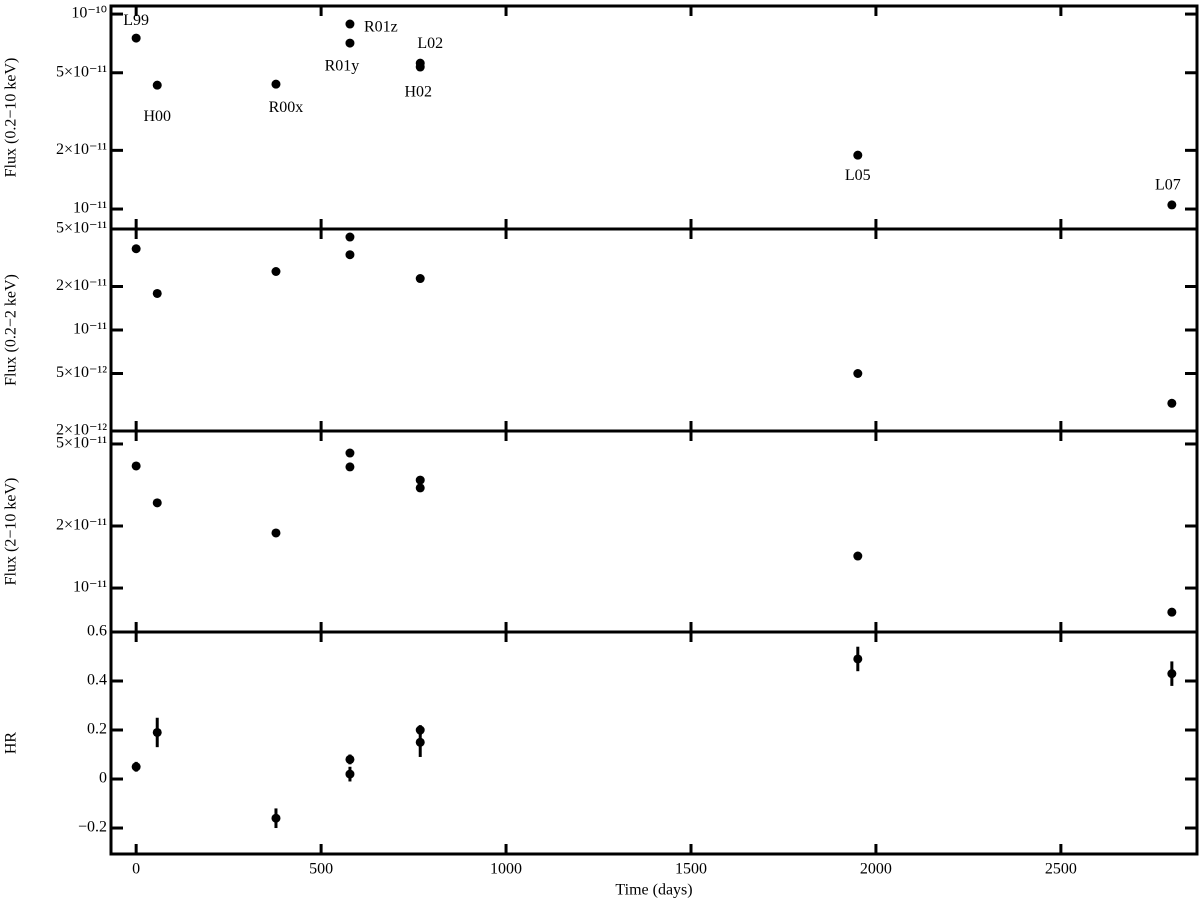 The image size is (1200, 903). Describe the element at coordinates (81, 430) in the screenshot. I see `y-tick-label: 2×10⁻¹²` at that location.